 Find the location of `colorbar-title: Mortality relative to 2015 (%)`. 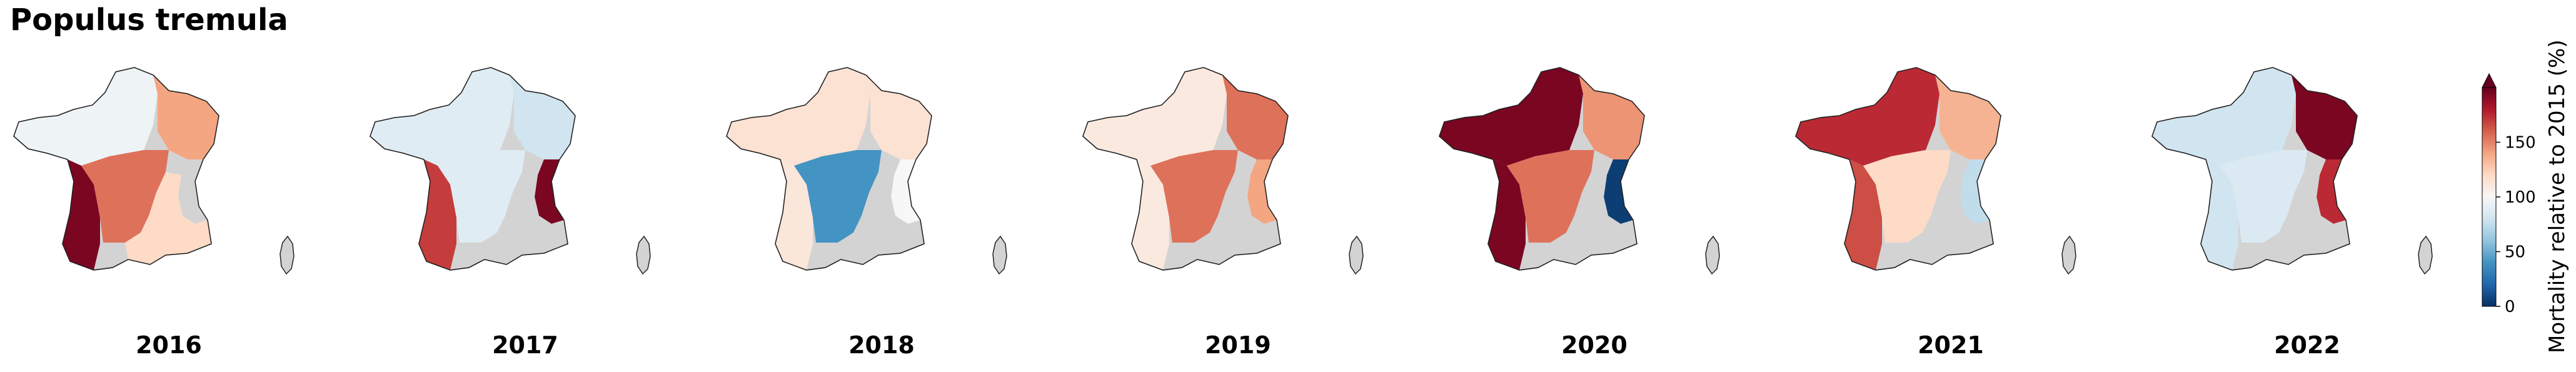

colorbar-title: Mortality relative to 2015 (%) is located at coordinates (2557, 196).